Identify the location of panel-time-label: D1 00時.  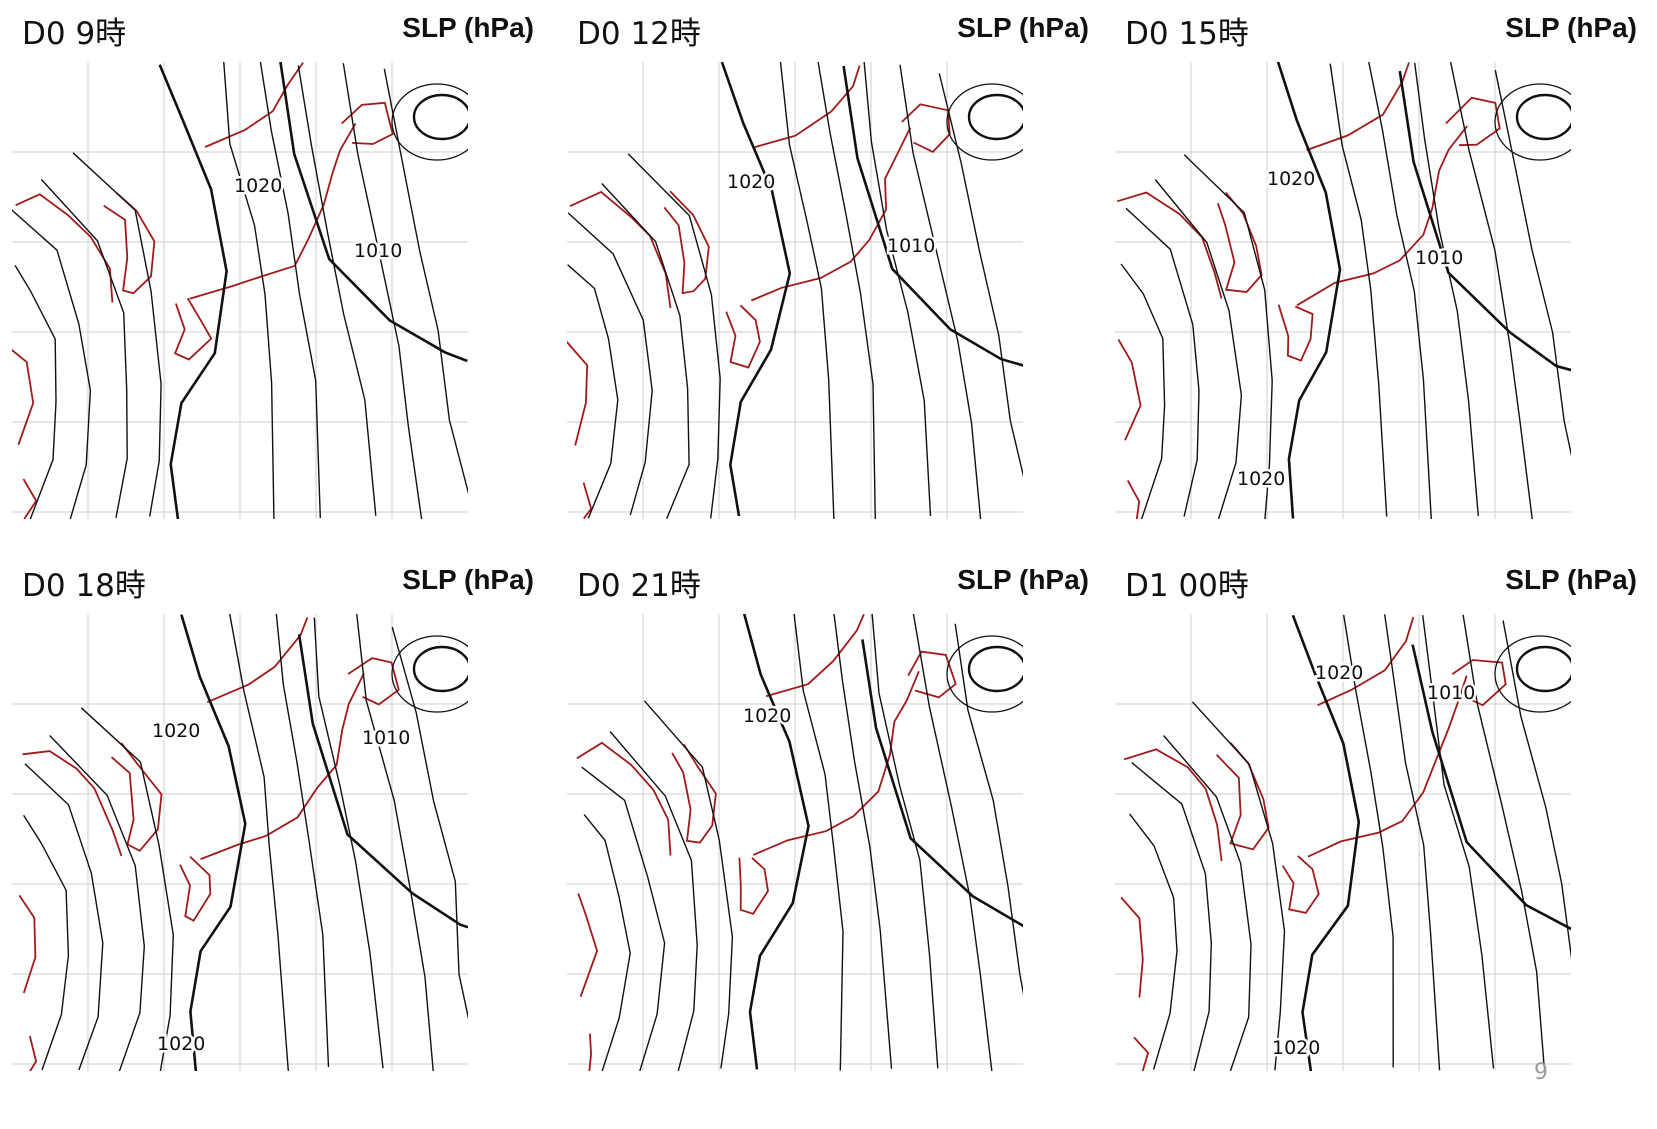
(1187, 586).